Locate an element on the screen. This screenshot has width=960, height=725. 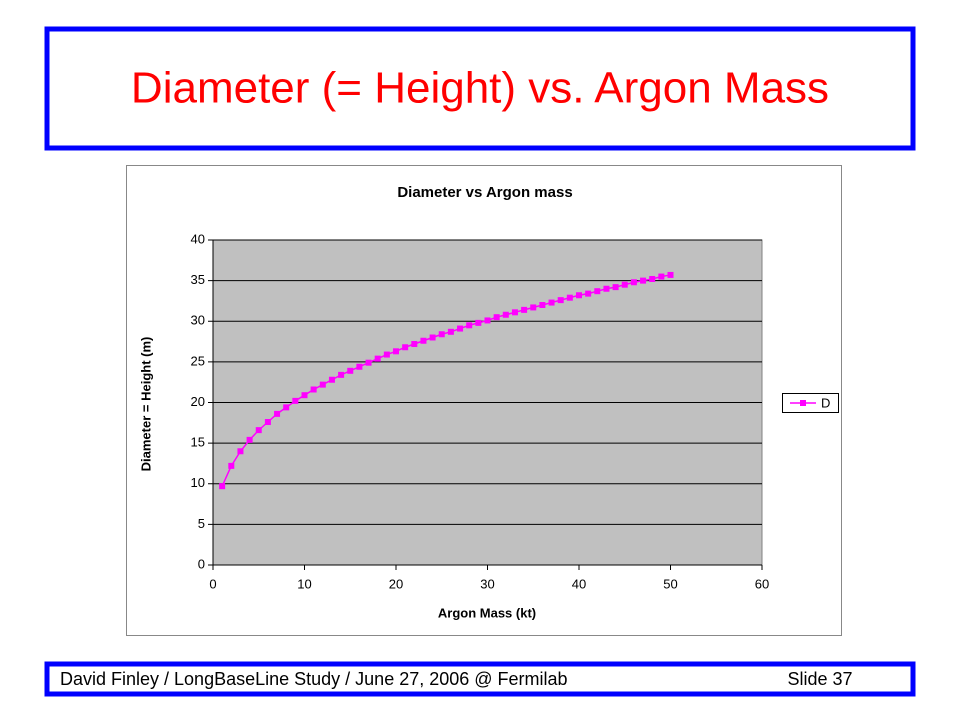
y-tick-label: 30 is located at coordinates (198, 320).